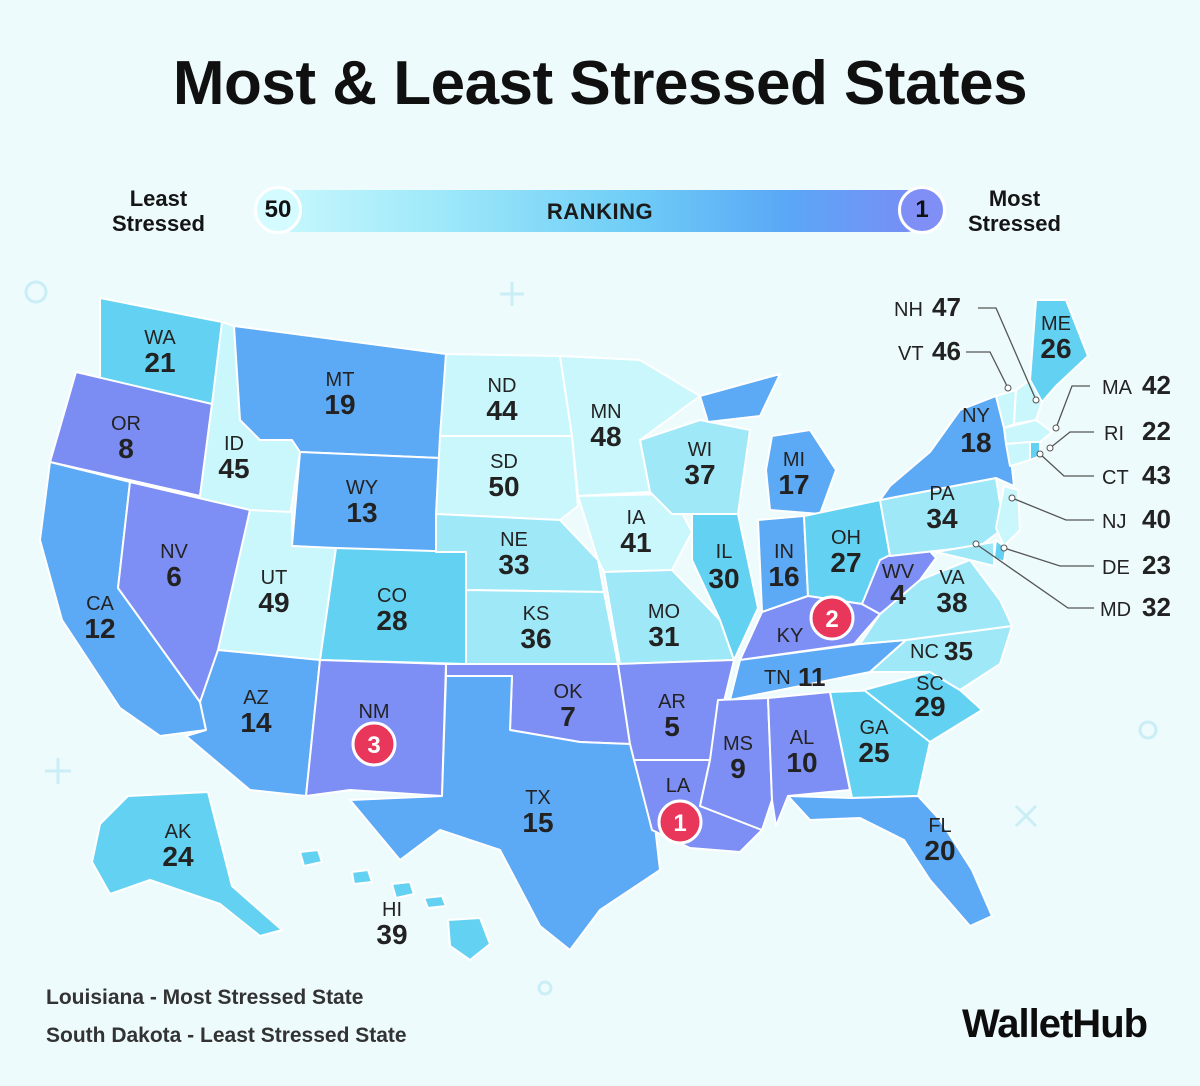 This screenshot has width=1200, height=1086. What do you see at coordinates (392, 596) in the screenshot?
I see `svg-text: CO` at bounding box center [392, 596].